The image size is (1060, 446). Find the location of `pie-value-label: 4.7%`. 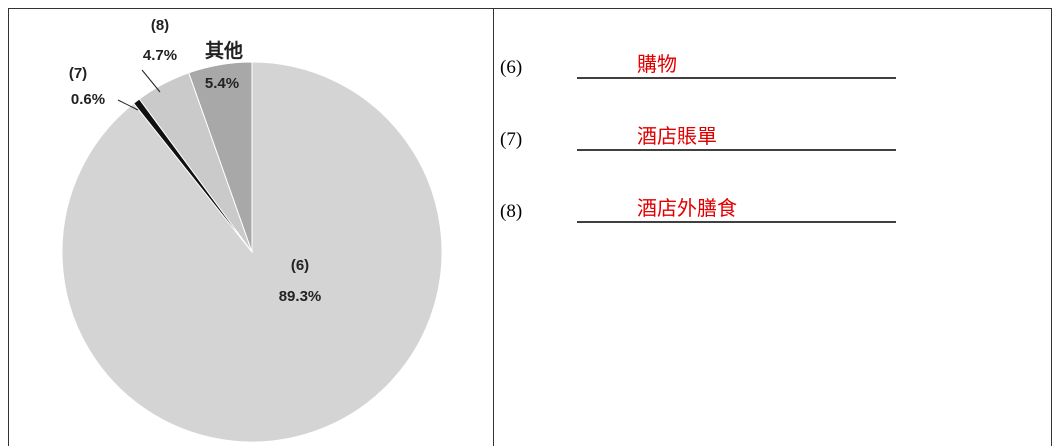

pie-value-label: 4.7% is located at coordinates (160, 55).